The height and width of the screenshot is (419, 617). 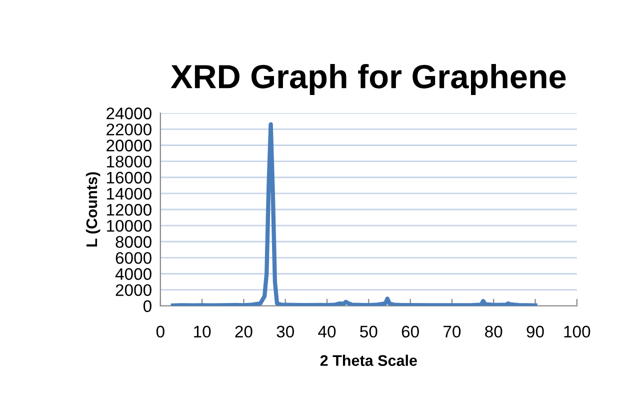 What do you see at coordinates (535, 332) in the screenshot?
I see `x-tick-label: 90` at bounding box center [535, 332].